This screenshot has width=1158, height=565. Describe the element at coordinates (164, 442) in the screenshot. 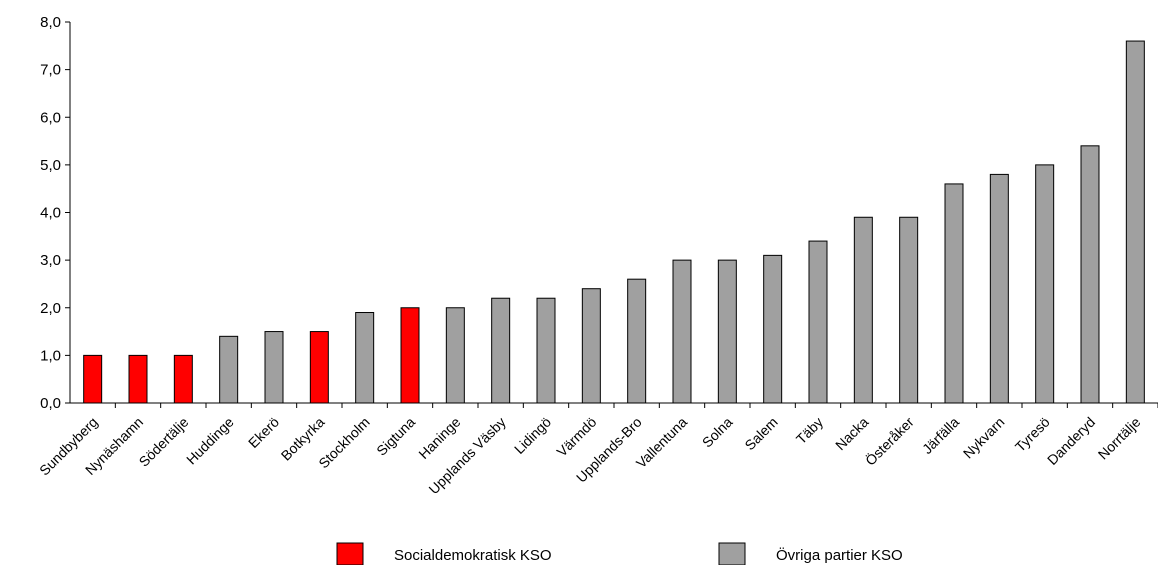

I see `x-tick-label: Södertälje` at that location.